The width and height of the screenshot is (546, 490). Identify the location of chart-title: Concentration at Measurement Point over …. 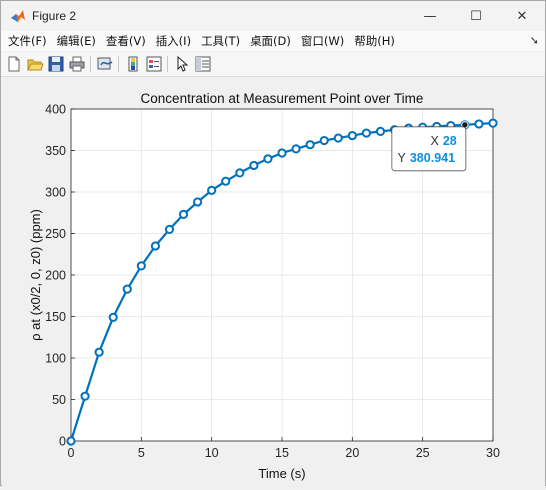
(282, 98).